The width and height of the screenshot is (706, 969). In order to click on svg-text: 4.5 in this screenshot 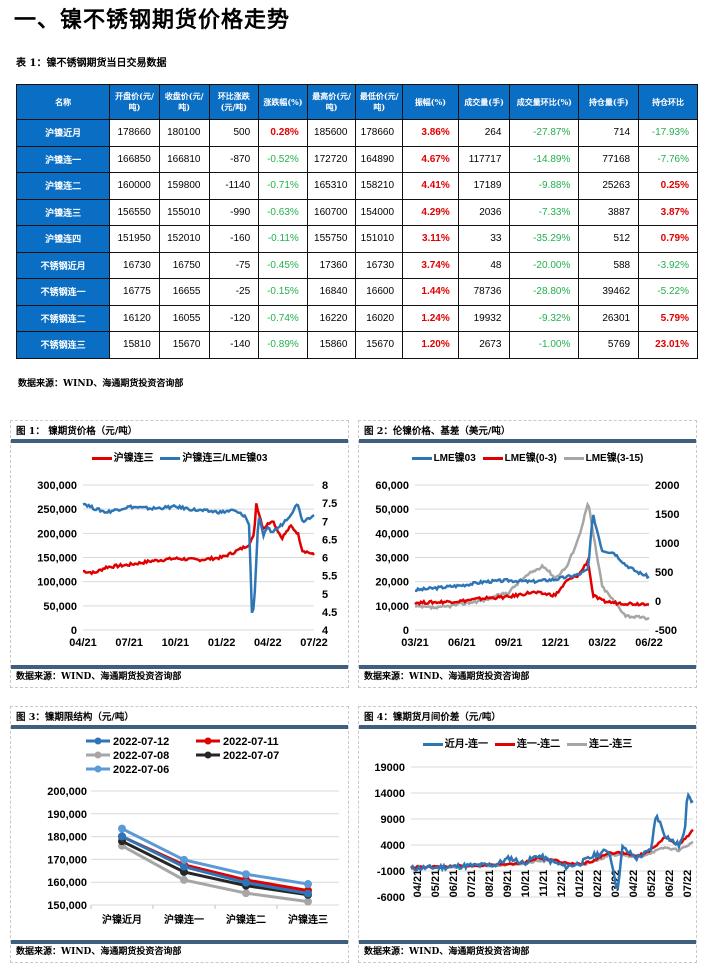, I will do `click(329, 613)`.